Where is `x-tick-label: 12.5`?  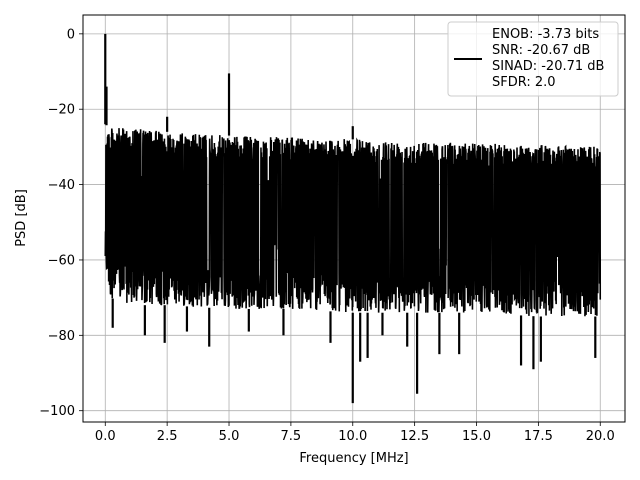
x-tick-label: 12.5 is located at coordinates (414, 436).